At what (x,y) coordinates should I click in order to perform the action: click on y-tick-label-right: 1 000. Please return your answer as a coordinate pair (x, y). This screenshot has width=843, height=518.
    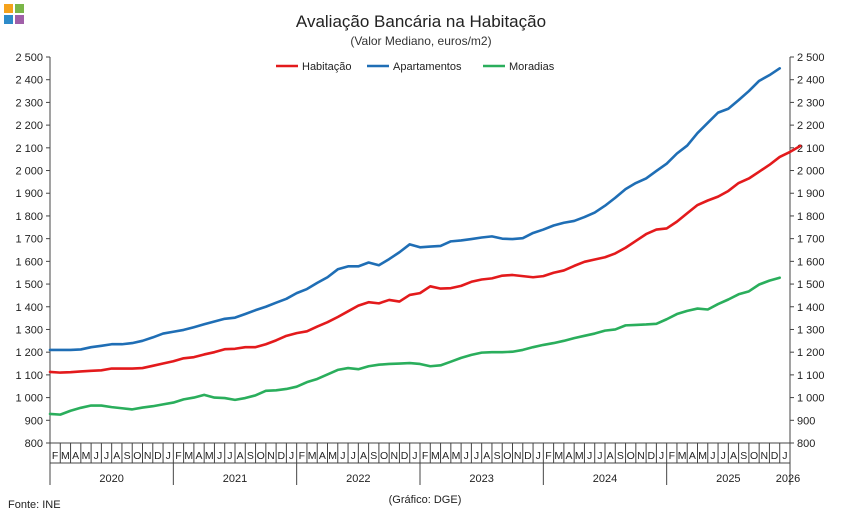
    Looking at the image, I should click on (811, 399).